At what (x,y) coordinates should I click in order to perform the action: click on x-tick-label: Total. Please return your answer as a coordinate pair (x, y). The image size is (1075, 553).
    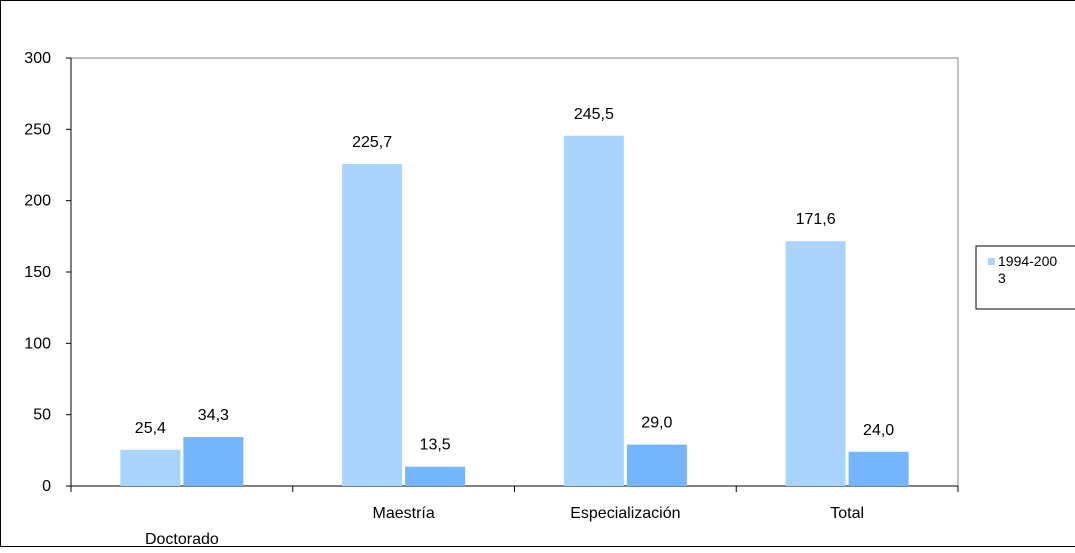
    Looking at the image, I should click on (847, 513).